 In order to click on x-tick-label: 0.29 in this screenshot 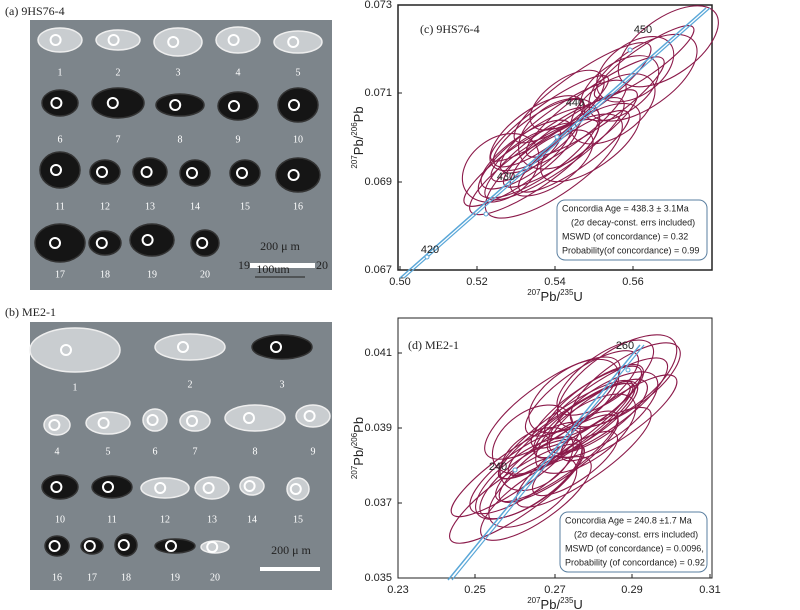, I will do `click(631, 590)`.